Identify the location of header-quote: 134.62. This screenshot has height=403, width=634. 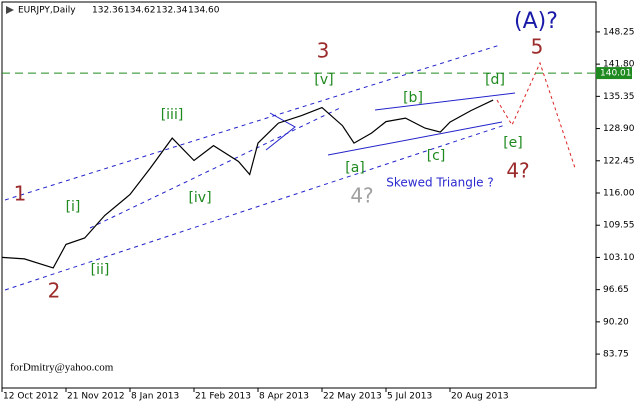
(140, 11).